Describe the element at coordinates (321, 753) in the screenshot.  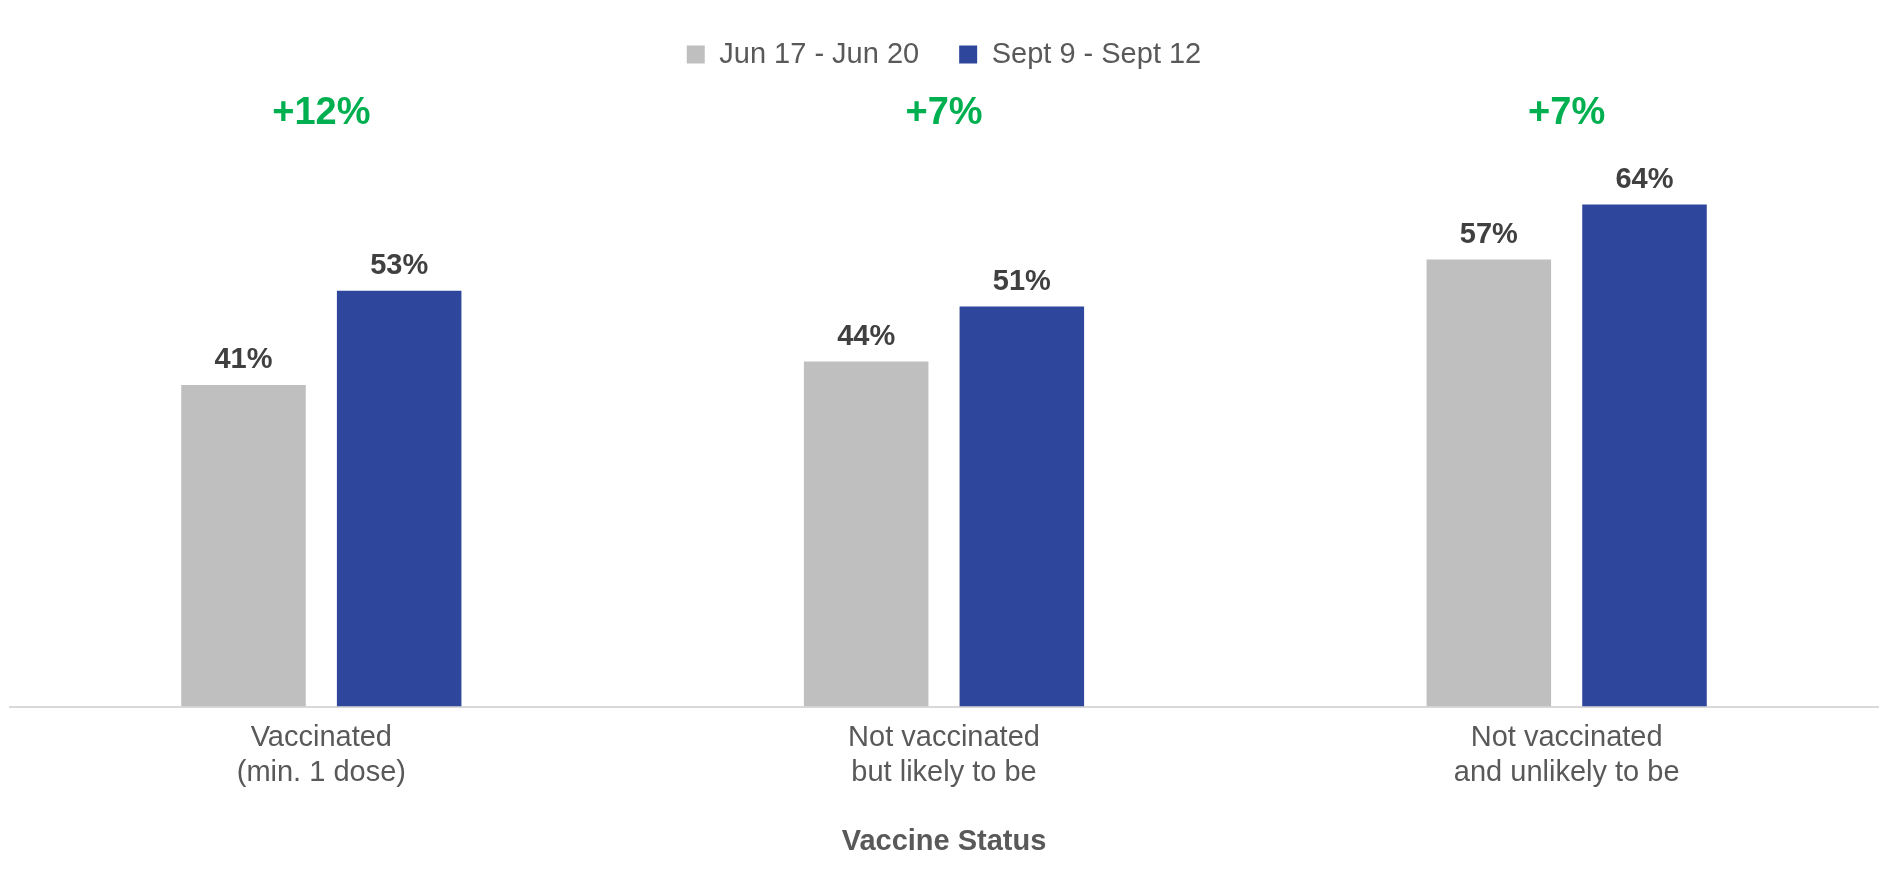
I see `x-tick-label: Vaccinated (min. 1 dose)` at that location.